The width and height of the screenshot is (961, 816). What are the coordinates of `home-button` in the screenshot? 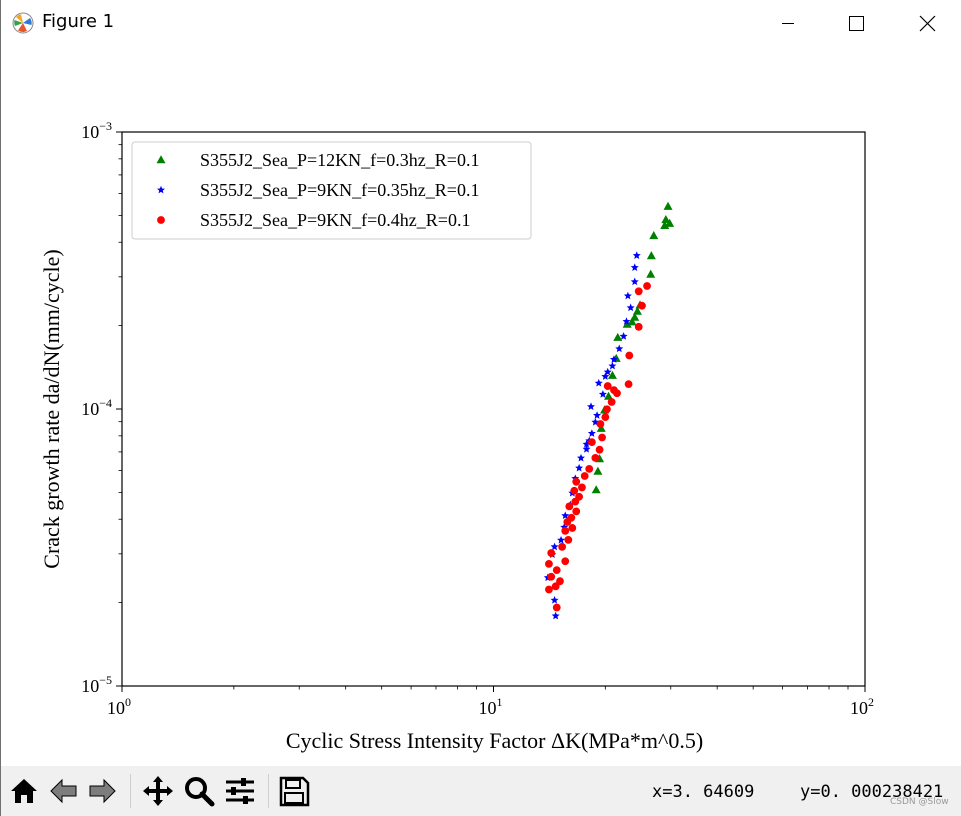 It's located at (24, 791).